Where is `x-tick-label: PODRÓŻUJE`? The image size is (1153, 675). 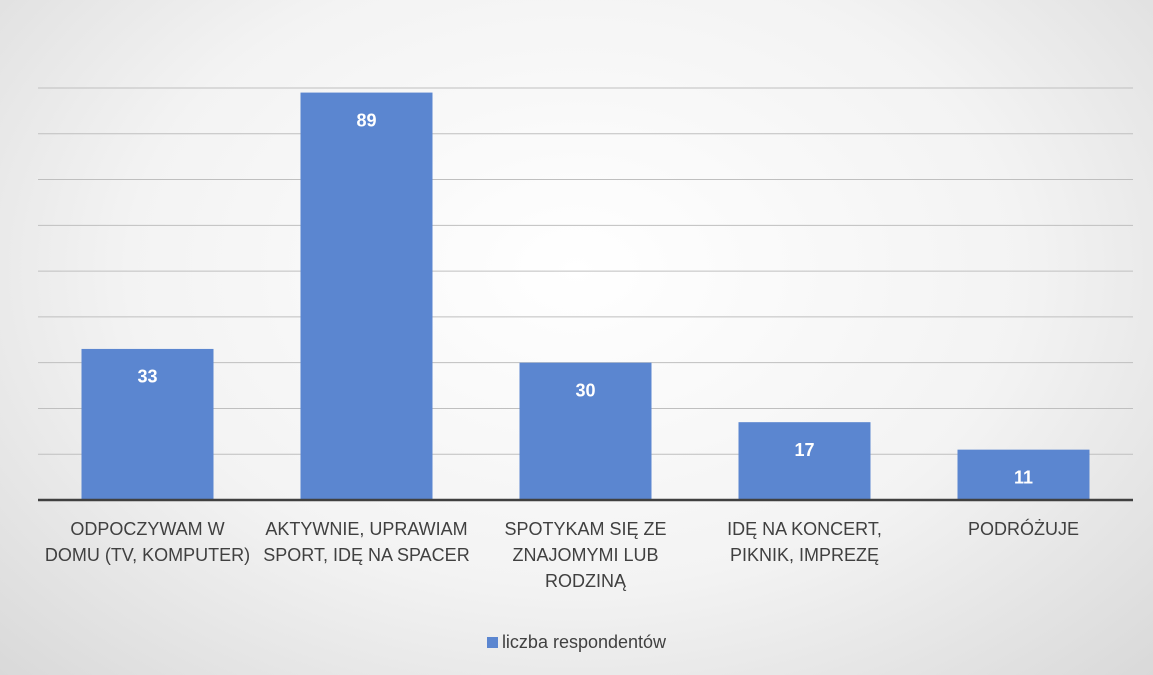
x-tick-label: PODRÓŻUJE is located at coordinates (1023, 529).